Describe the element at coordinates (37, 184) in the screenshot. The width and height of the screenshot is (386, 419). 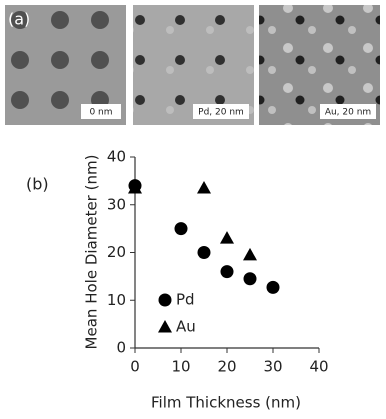
I see `panel-label: (b)` at that location.